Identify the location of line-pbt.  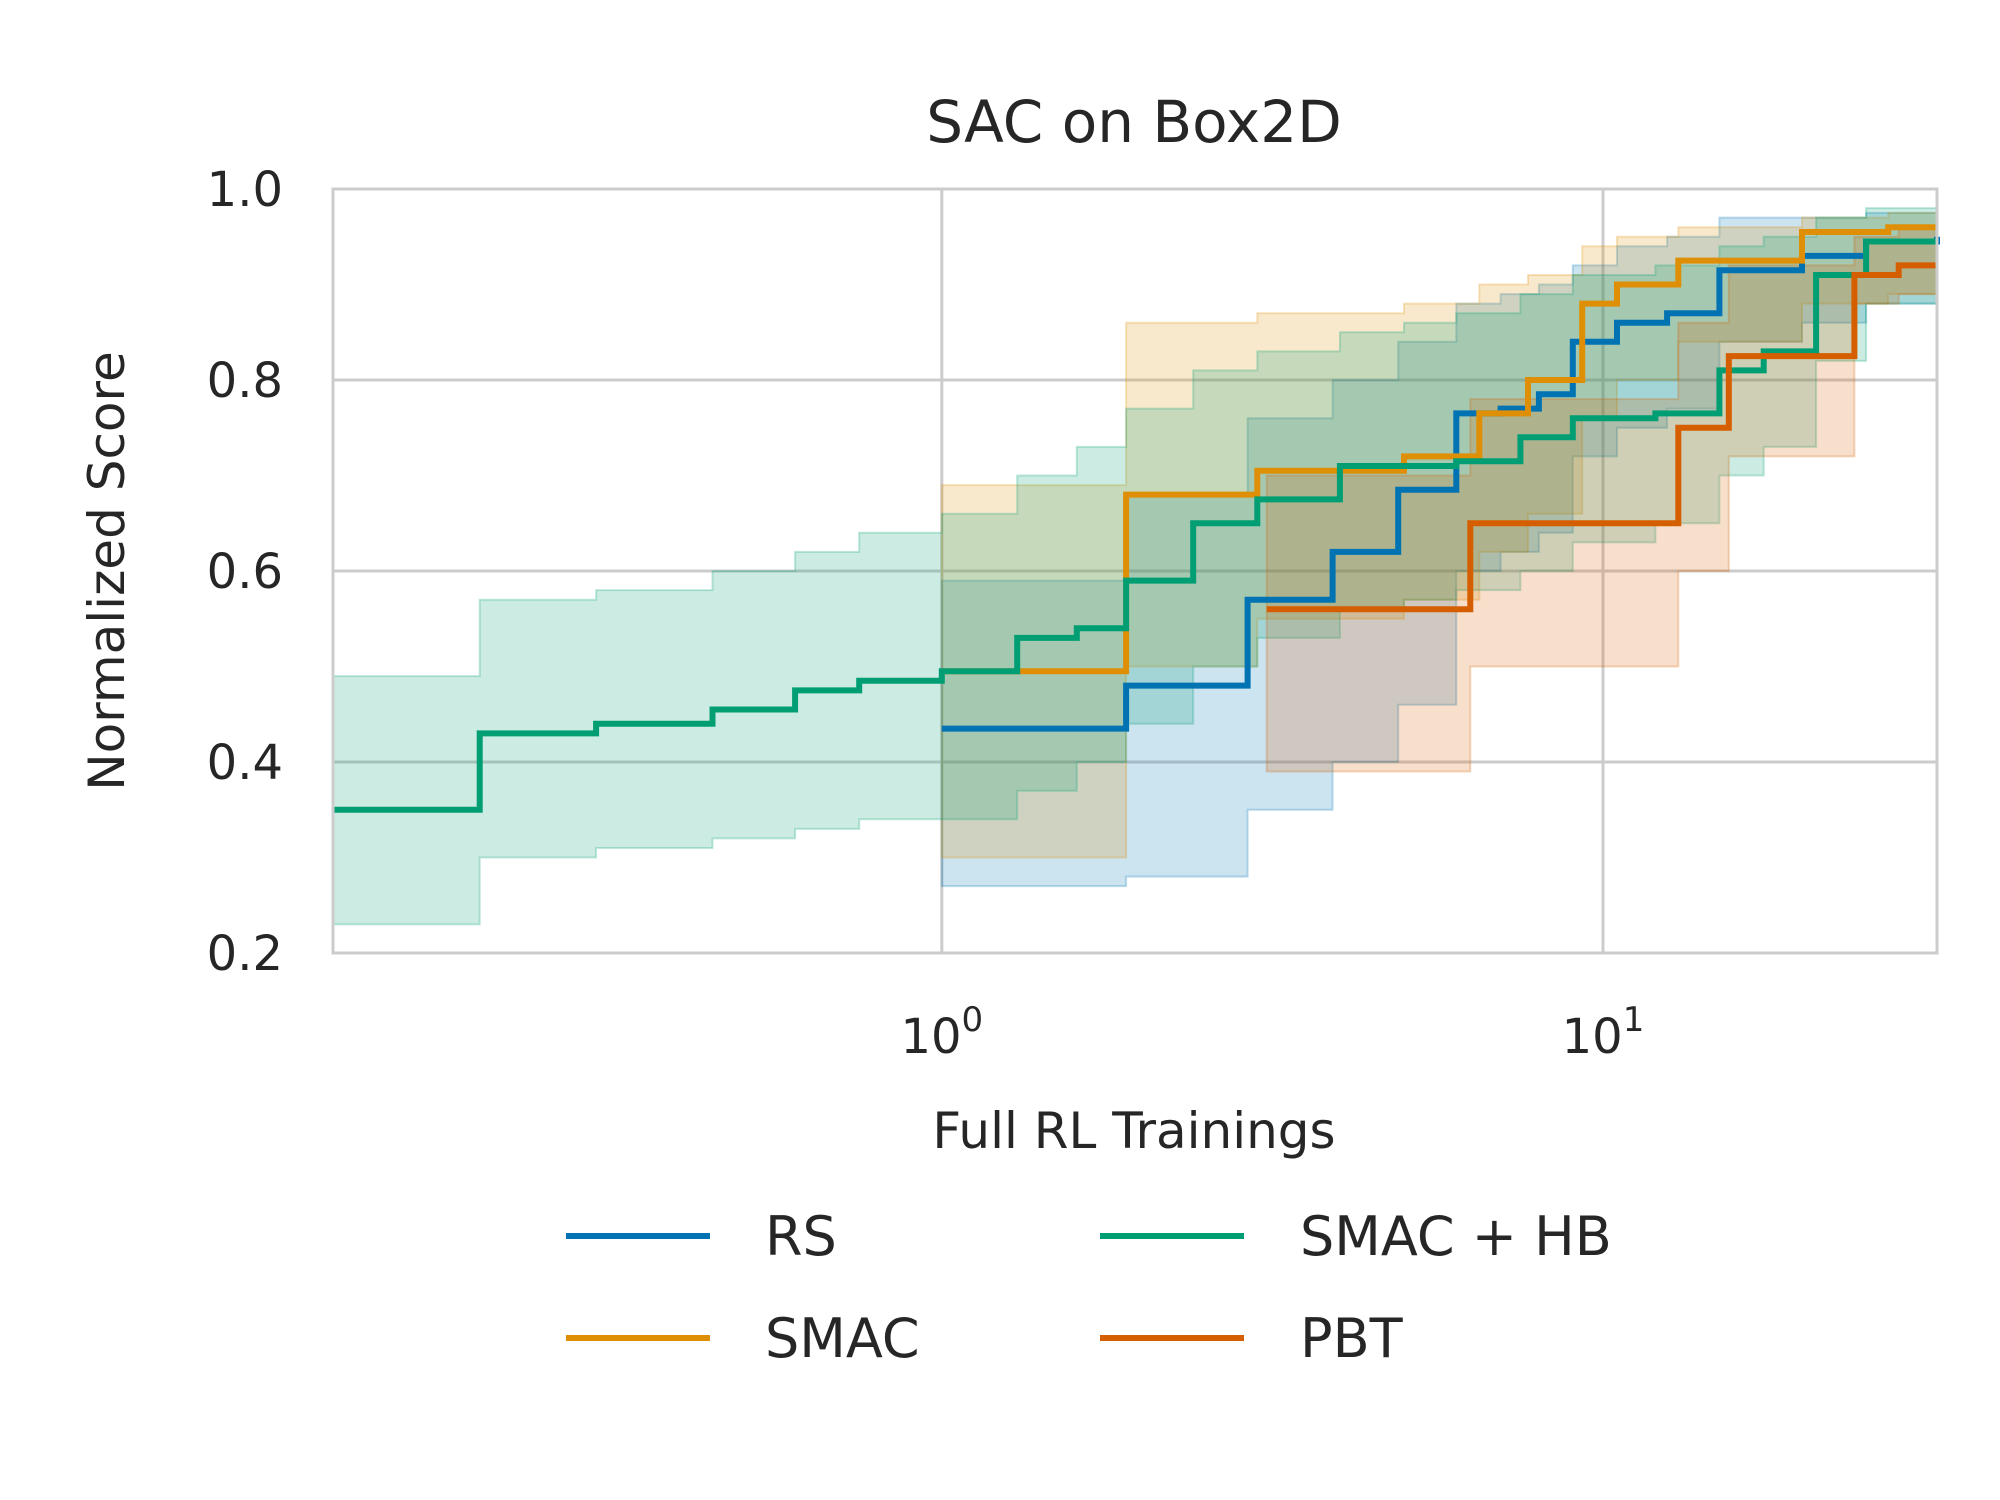
(1601, 437).